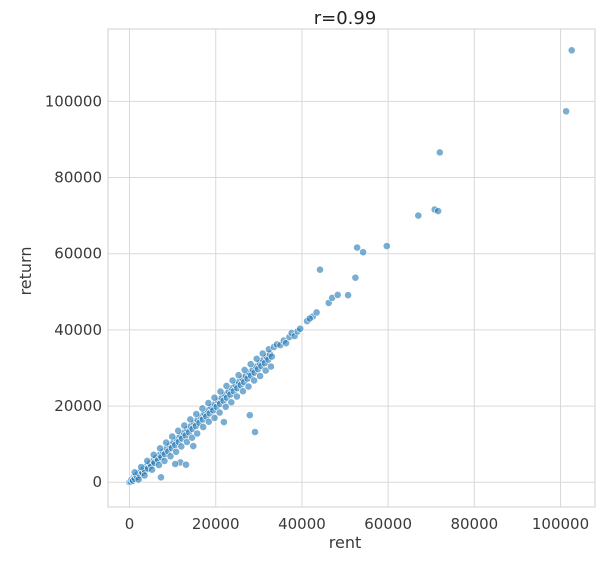 The image size is (615, 563). What do you see at coordinates (130, 524) in the screenshot?
I see `x-tick-label: 0` at bounding box center [130, 524].